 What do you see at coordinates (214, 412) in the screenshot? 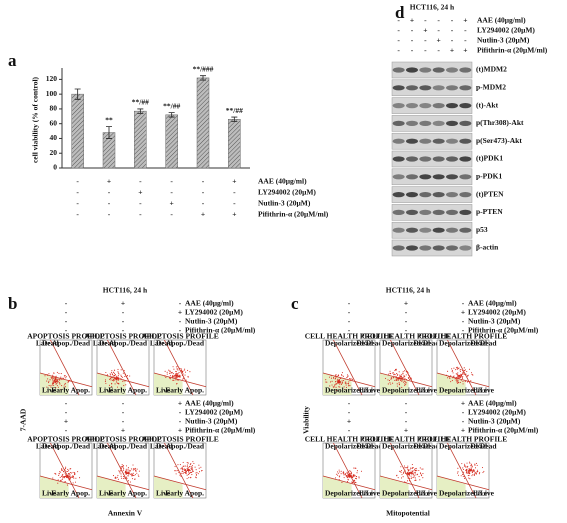
I see `treatment-label: LY294002 (20μM)` at bounding box center [214, 412].